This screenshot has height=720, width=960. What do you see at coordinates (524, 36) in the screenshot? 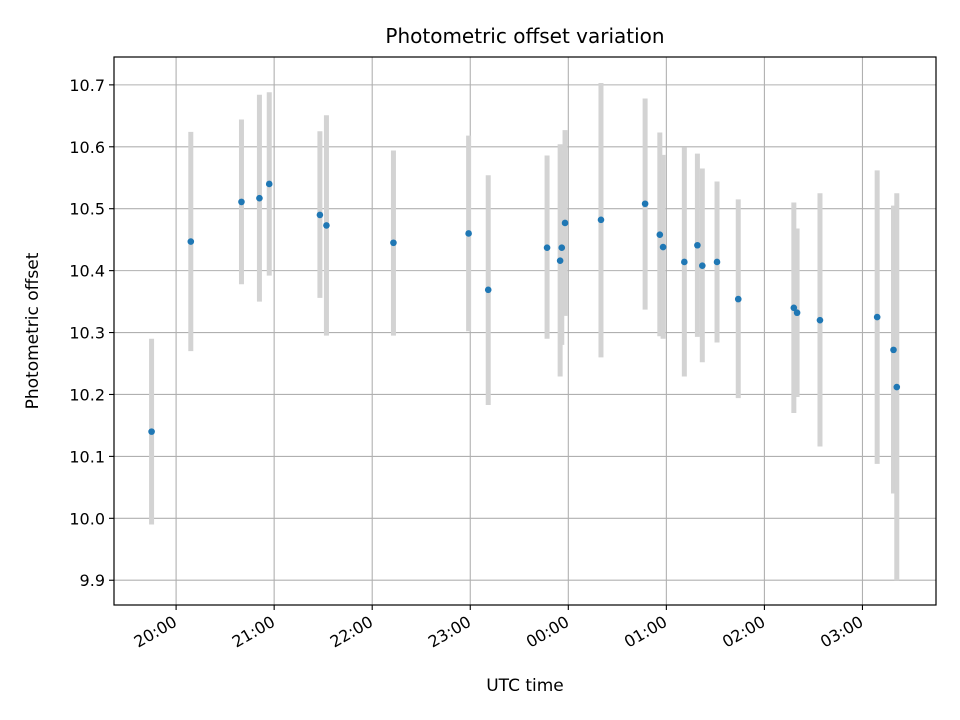
I see `chart-title: Photometric offset variation` at bounding box center [524, 36].